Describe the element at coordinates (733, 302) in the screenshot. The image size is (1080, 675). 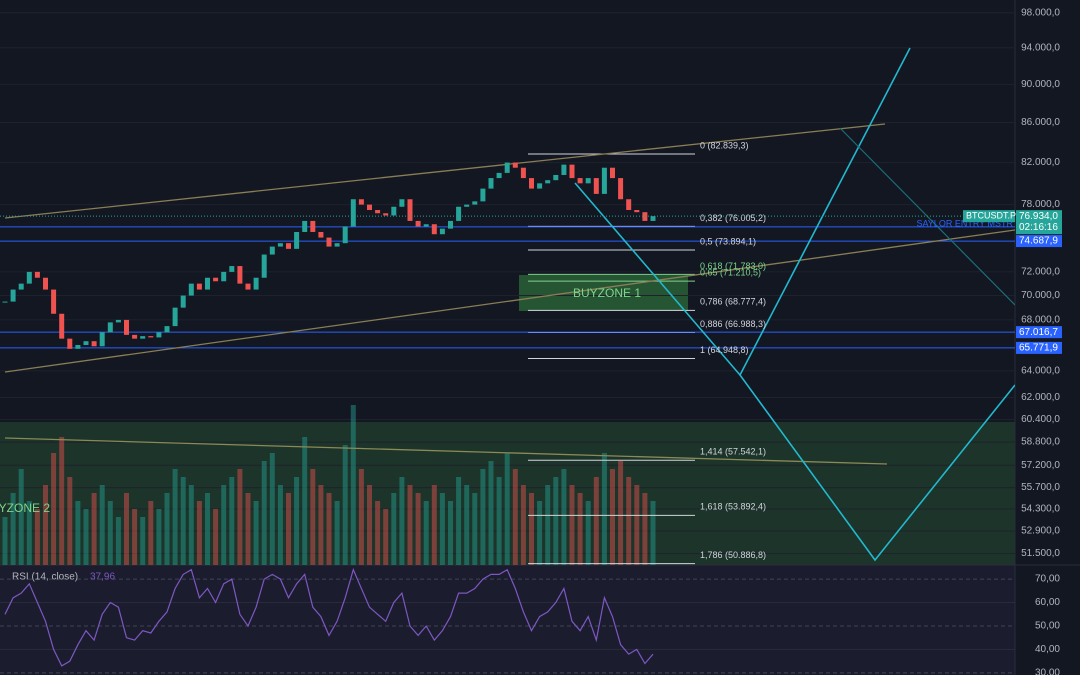
I see `fib-label: 0,786 (68.777,4)` at that location.